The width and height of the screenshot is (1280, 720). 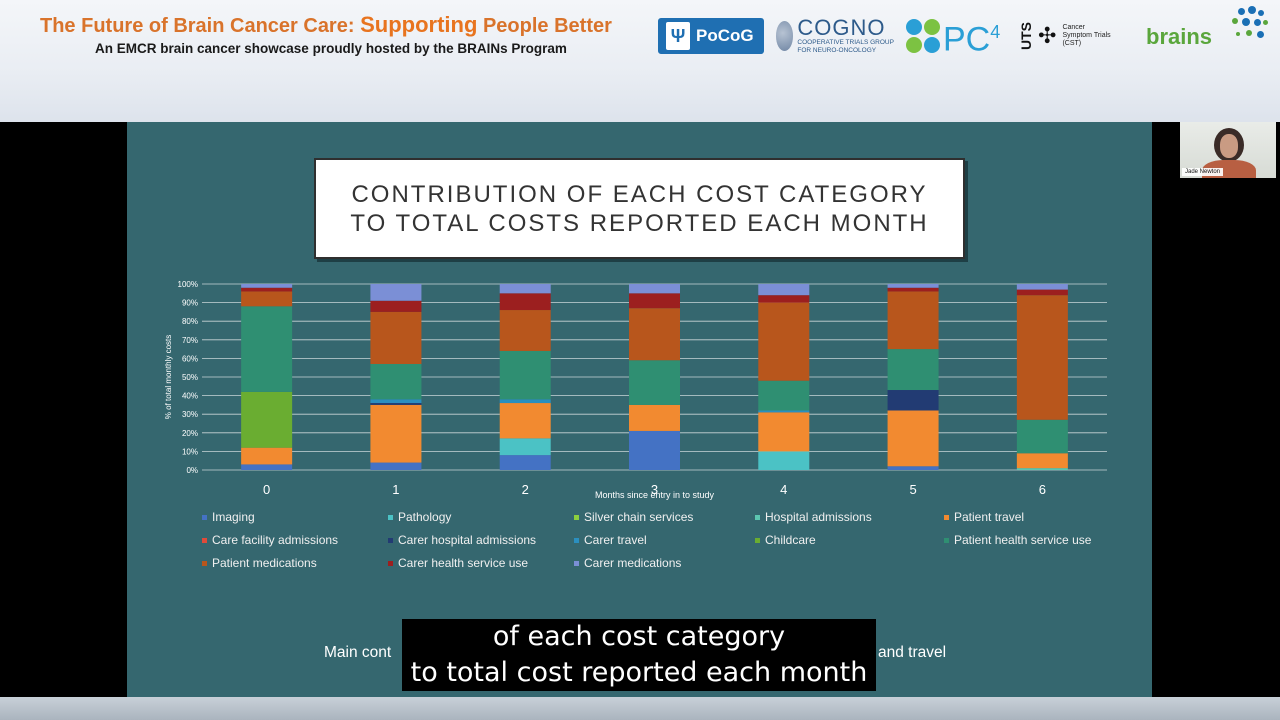 I want to click on x-tick-label: 0, so click(x=266, y=489).